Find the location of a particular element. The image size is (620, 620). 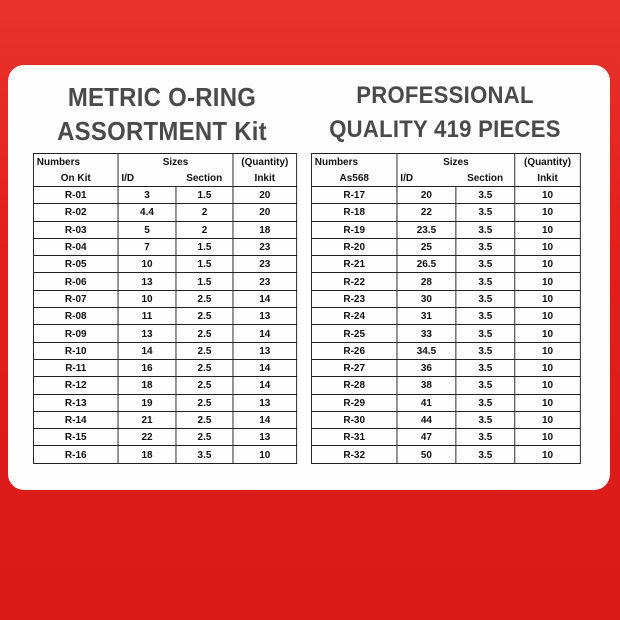

numbers-subheader: On Kit is located at coordinates (75, 178).